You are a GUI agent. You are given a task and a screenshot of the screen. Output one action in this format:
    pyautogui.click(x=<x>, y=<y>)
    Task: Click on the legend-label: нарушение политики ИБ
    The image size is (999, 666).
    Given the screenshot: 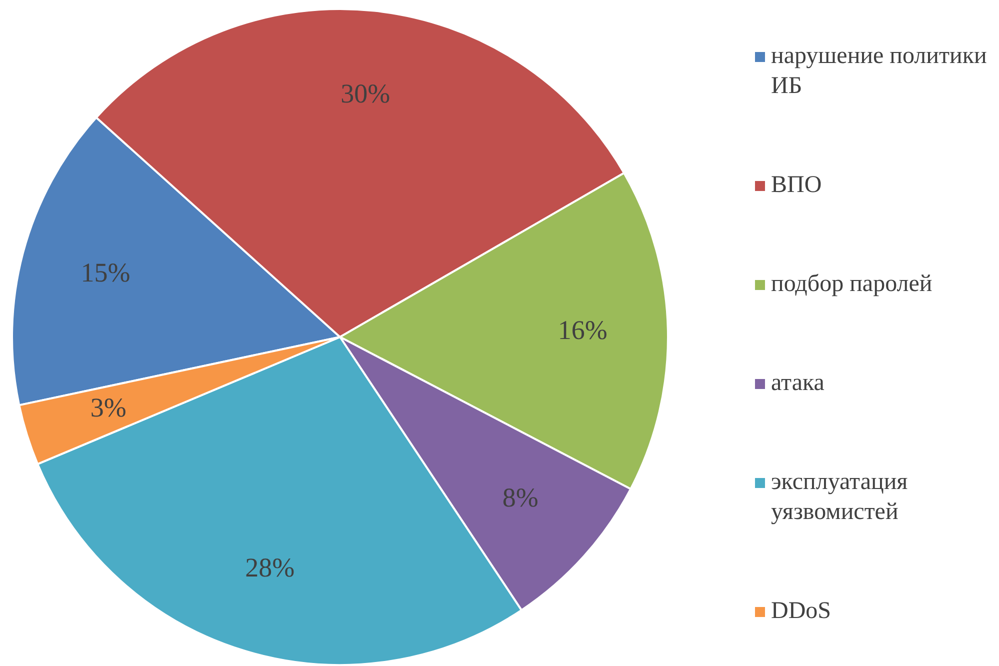 What is the action you would take?
    pyautogui.click(x=879, y=71)
    